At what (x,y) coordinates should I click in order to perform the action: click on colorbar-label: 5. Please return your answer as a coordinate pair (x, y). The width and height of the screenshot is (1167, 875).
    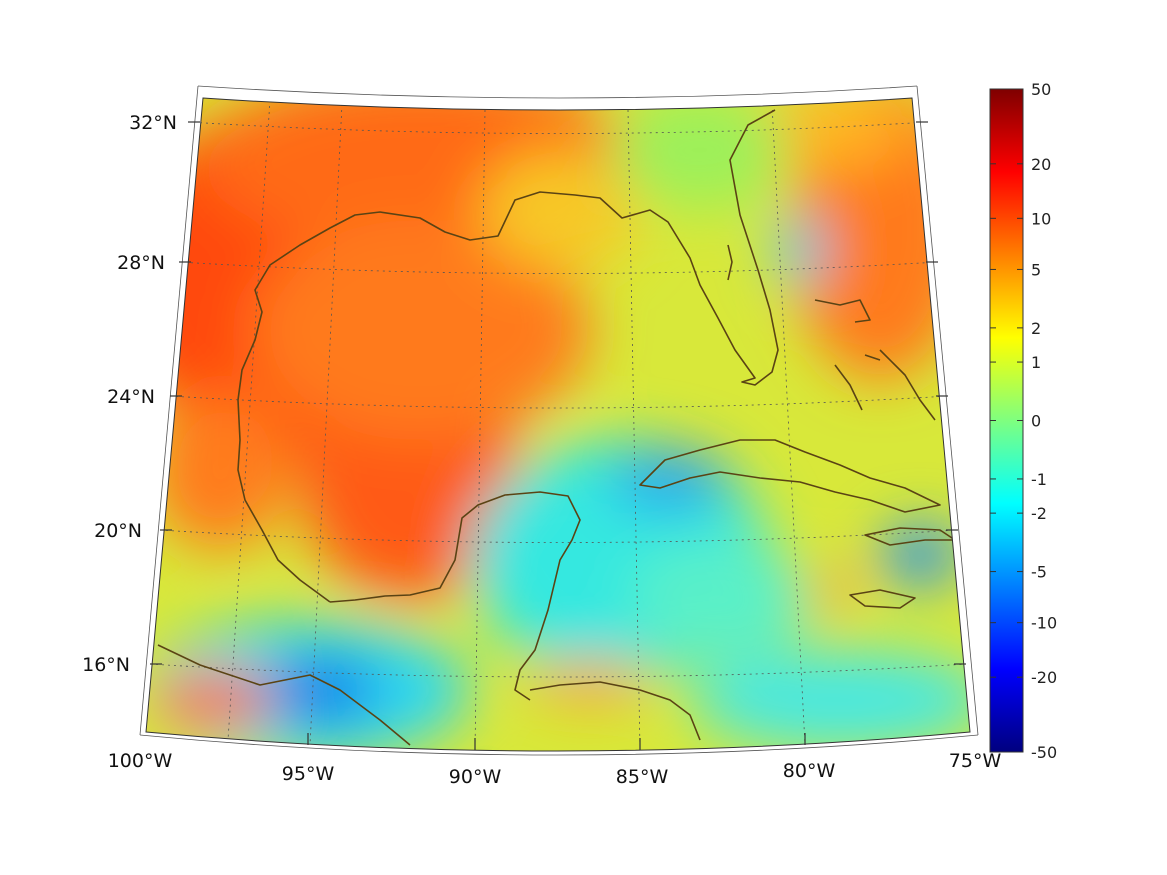
    Looking at the image, I should click on (1036, 269).